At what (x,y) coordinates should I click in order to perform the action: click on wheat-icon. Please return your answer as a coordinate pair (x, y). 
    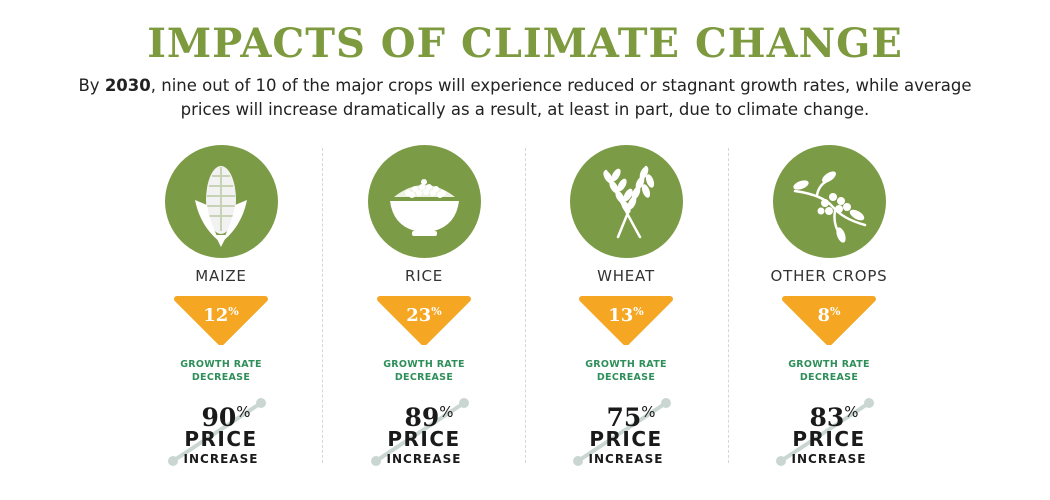
    Looking at the image, I should click on (629, 202).